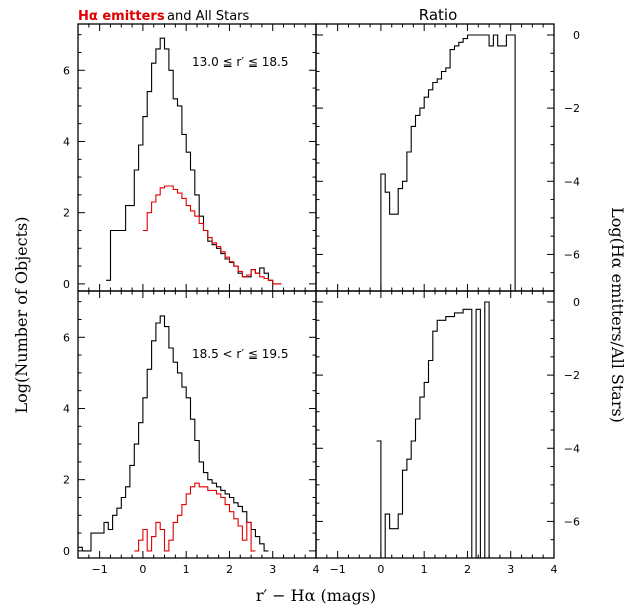  What do you see at coordinates (173, 433) in the screenshot?
I see `series-all-stars-bottom-left` at bounding box center [173, 433].